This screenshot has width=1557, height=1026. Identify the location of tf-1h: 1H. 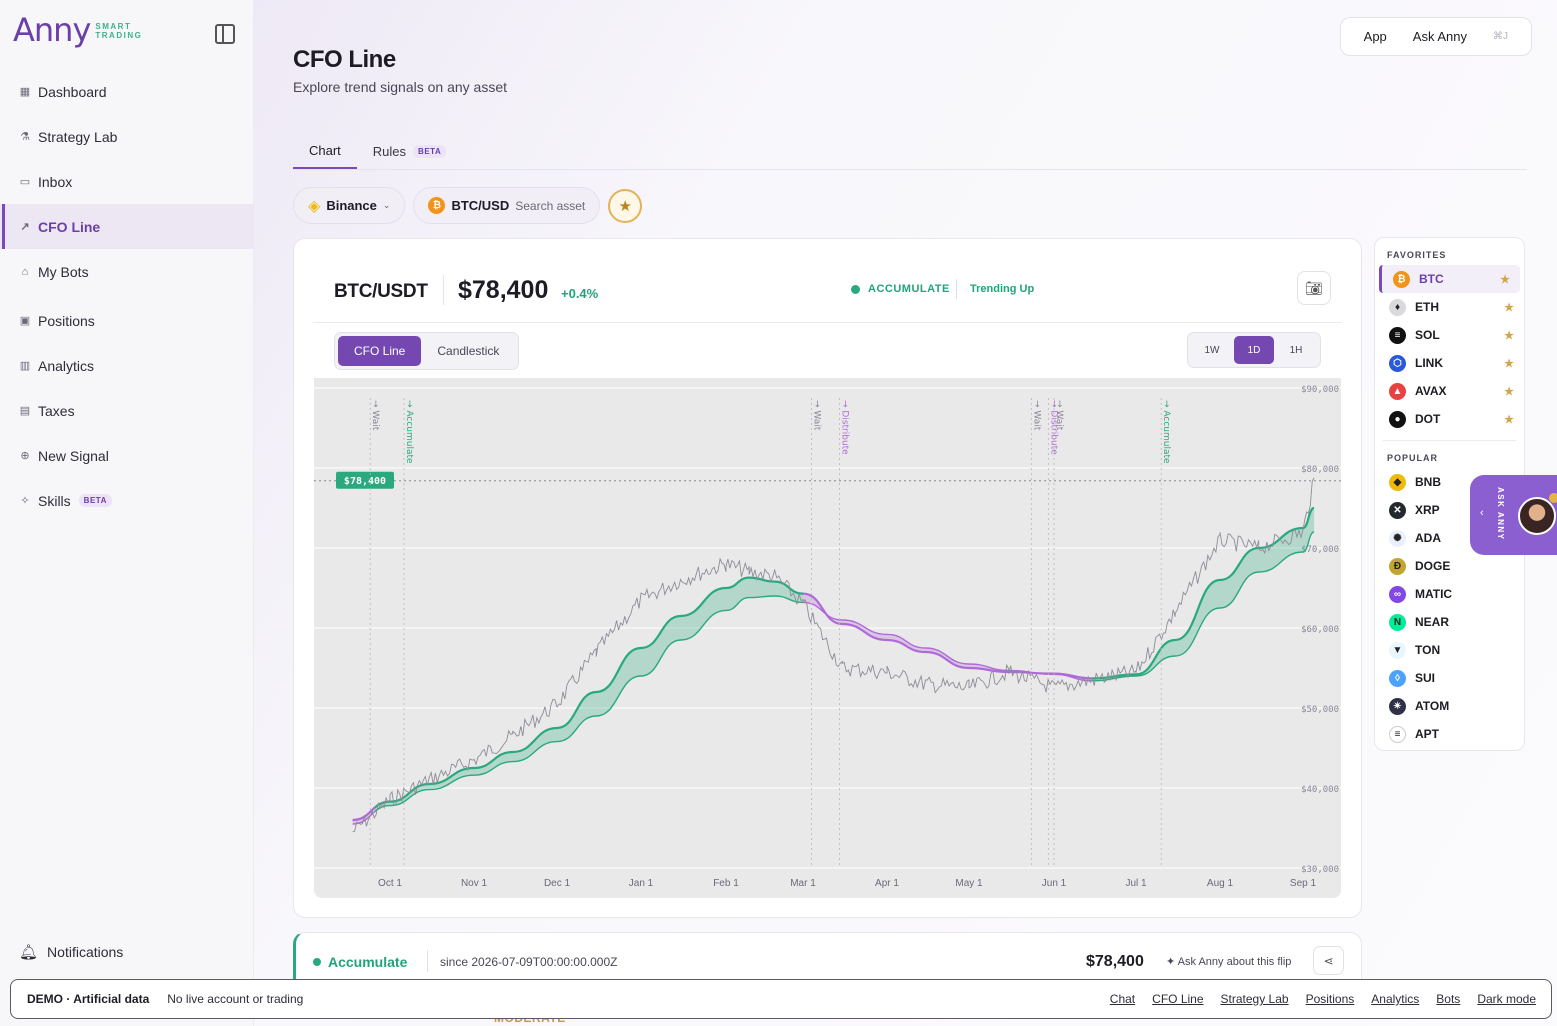
(1296, 350).